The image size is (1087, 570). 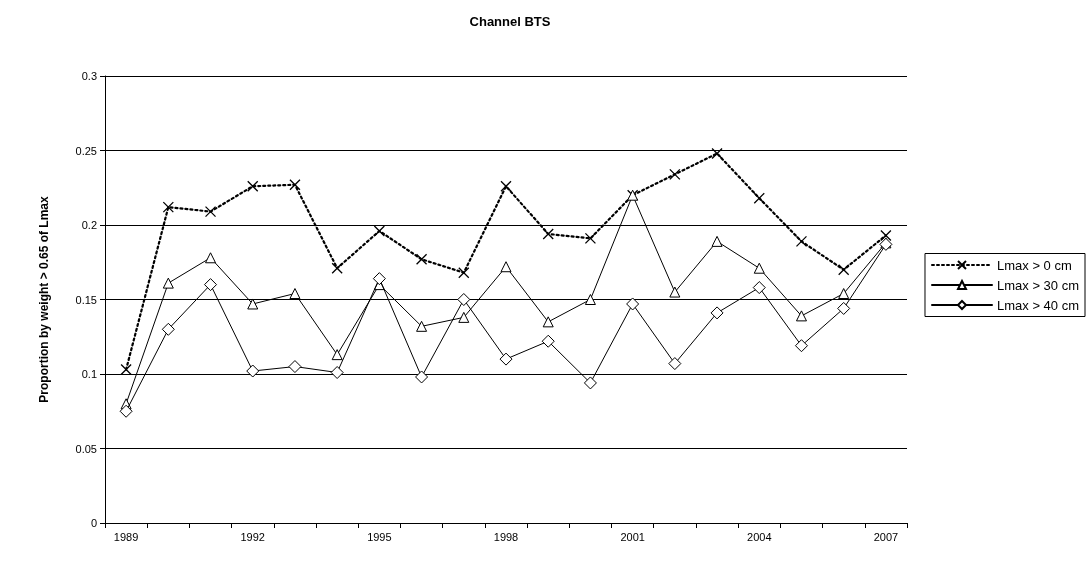 I want to click on y-tick-label: 0, so click(x=93, y=523).